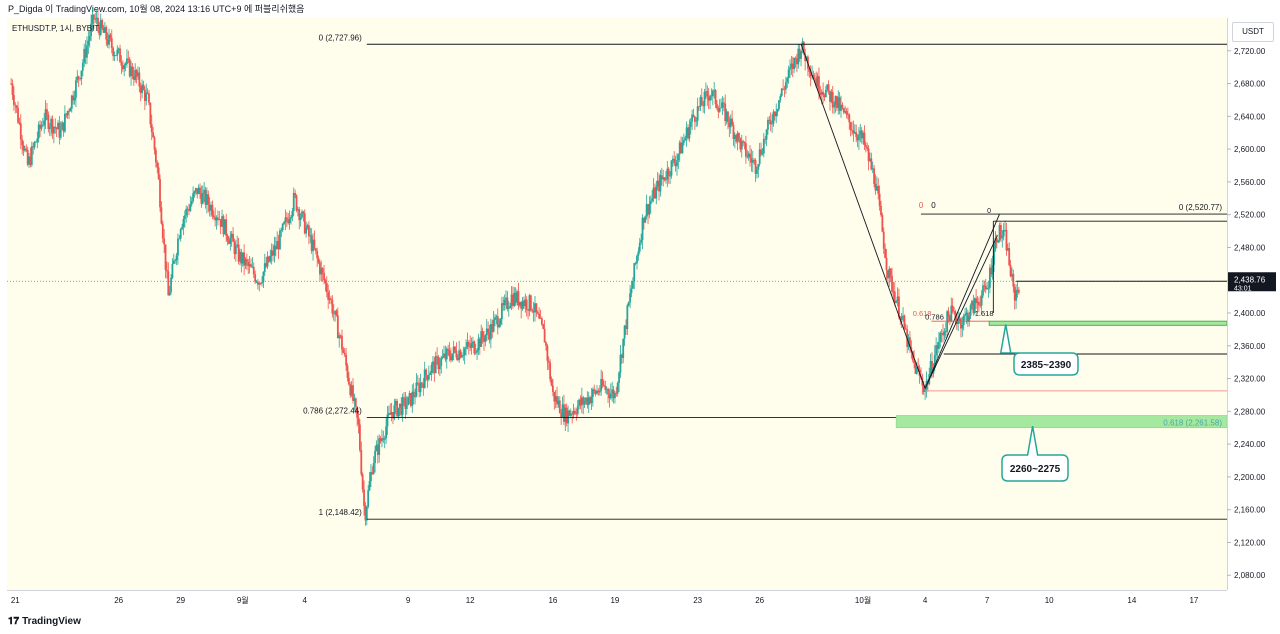  What do you see at coordinates (56, 28) in the screenshot?
I see `symbol-label: ETHUSDT.P, 1시, BYBIT` at bounding box center [56, 28].